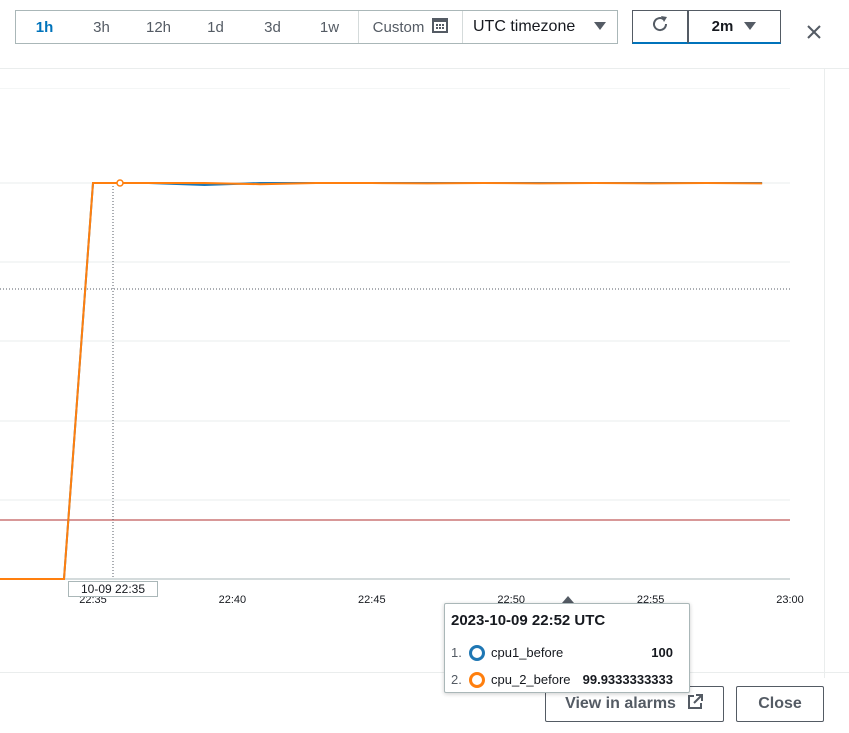 This screenshot has height=733, width=849. I want to click on close-icon, so click(814, 32).